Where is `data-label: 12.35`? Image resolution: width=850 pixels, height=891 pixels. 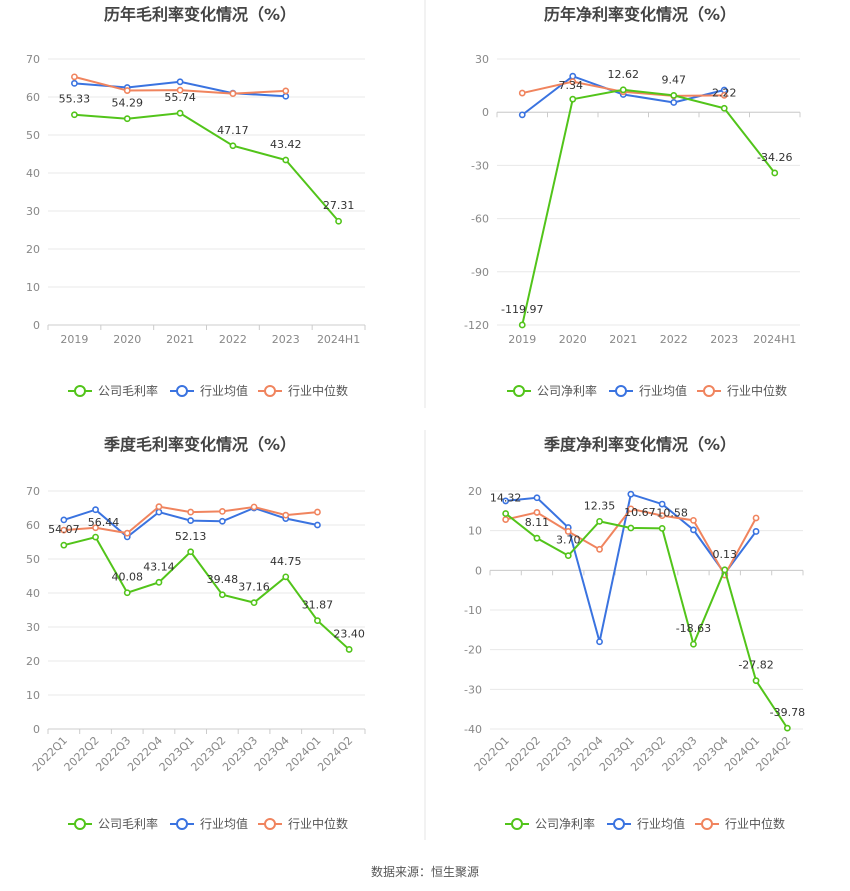 data-label: 12.35 is located at coordinates (600, 505).